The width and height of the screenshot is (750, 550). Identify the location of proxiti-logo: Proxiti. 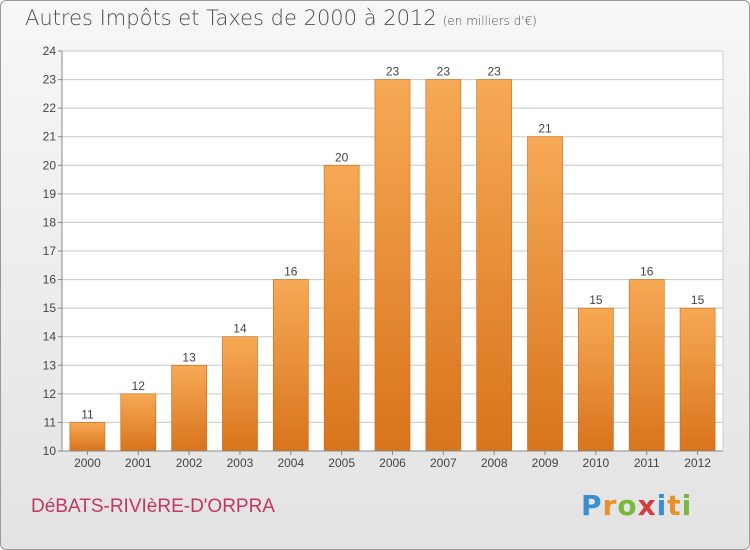
(636, 505).